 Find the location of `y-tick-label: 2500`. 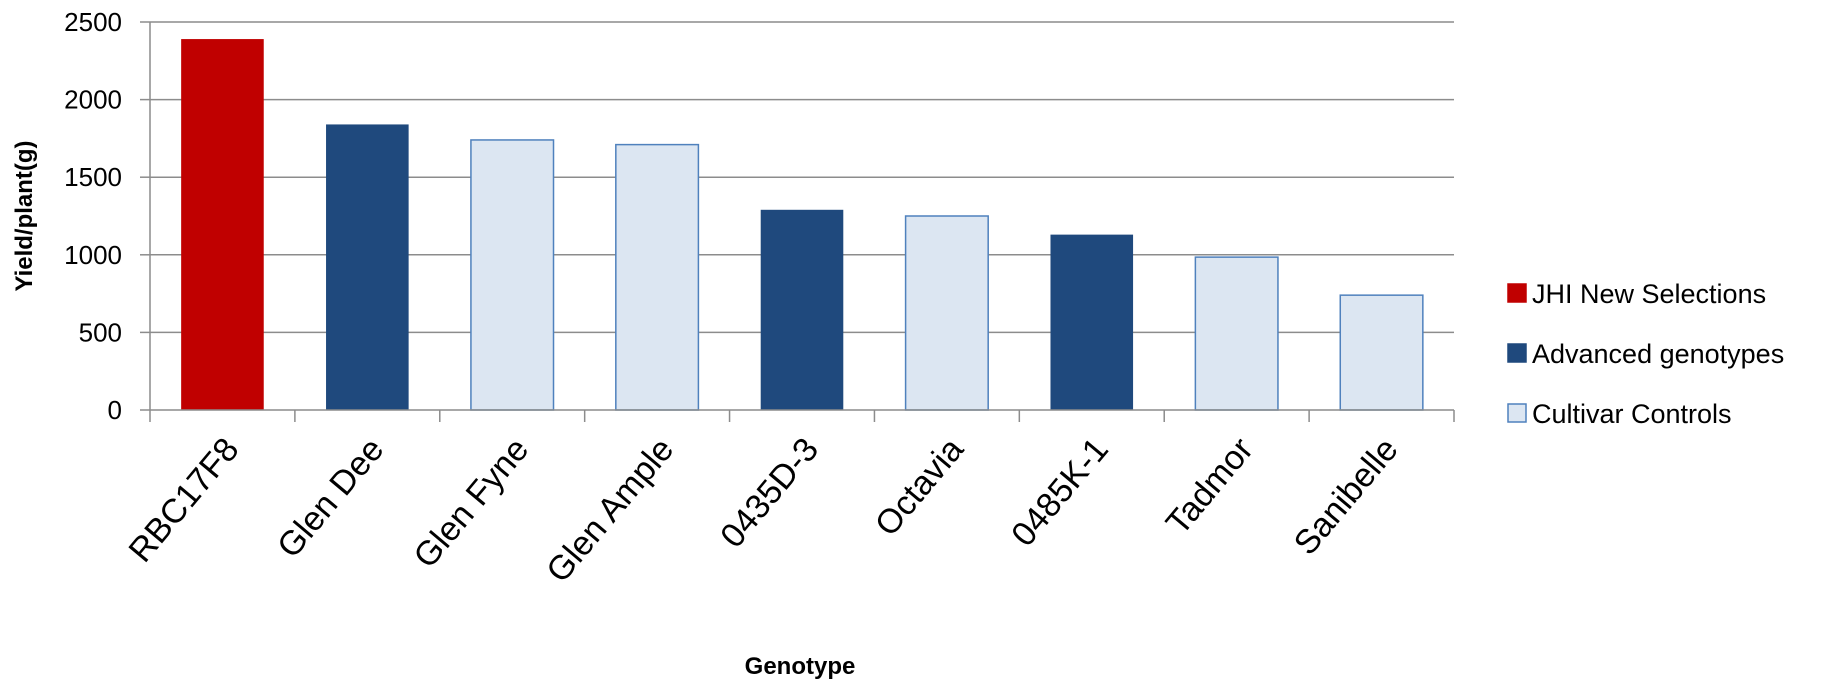

y-tick-label: 2500 is located at coordinates (93, 22).